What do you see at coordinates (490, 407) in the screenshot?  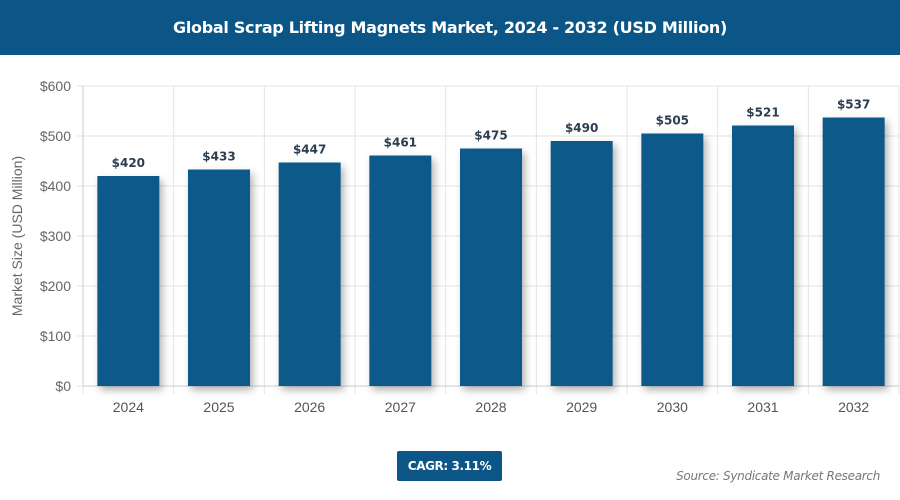 I see `x-tick-label: 2028` at bounding box center [490, 407].